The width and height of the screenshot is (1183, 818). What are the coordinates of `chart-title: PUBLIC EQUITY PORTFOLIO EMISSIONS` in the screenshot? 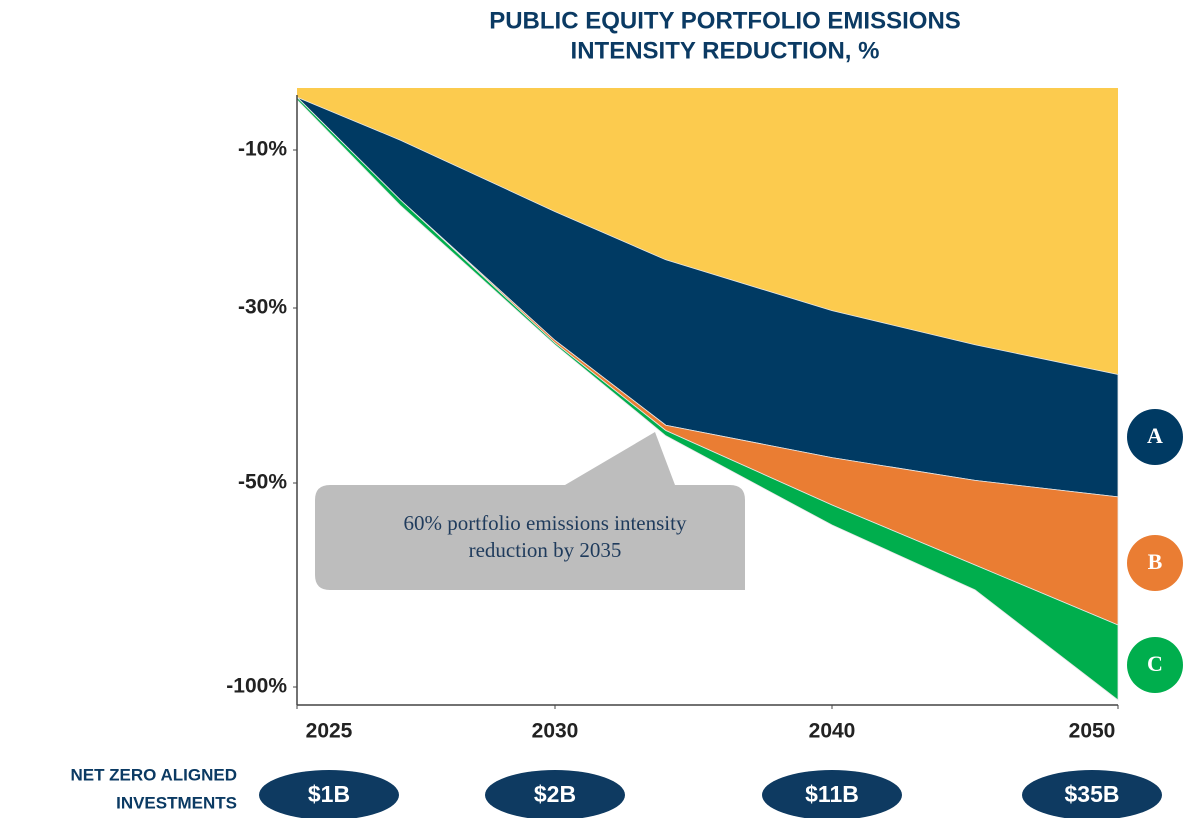 It's located at (725, 20).